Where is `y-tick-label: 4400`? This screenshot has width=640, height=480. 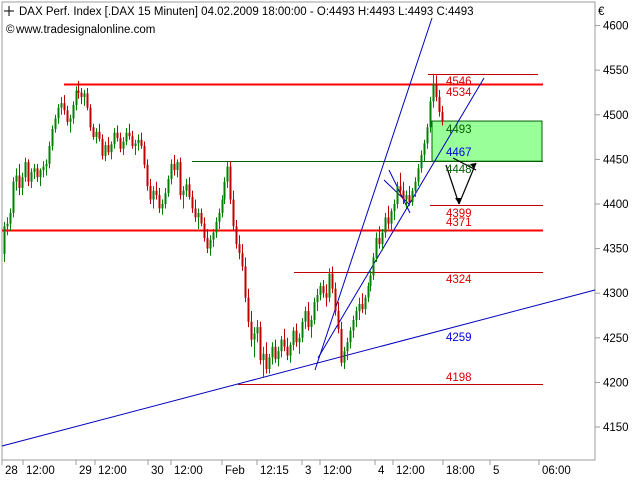
y-tick-label: 4400 is located at coordinates (616, 205).